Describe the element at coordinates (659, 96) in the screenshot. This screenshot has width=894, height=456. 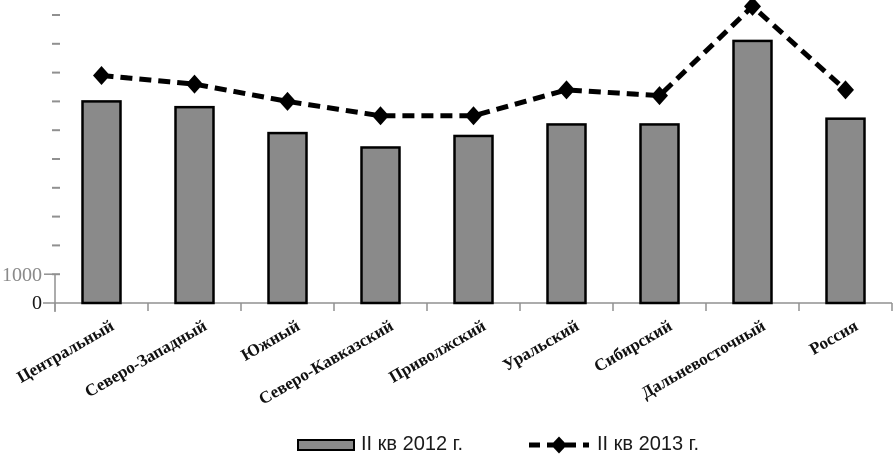
I see `diamond-marker-Сибирский` at that location.